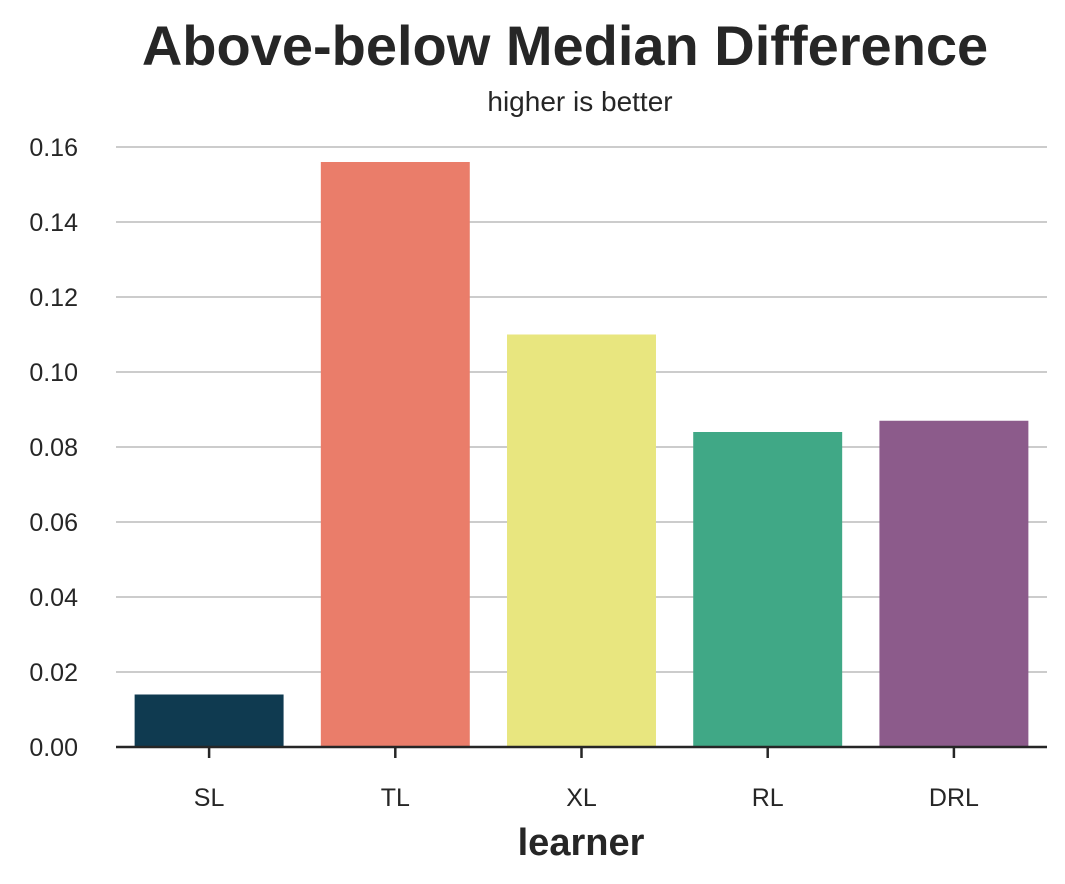  Describe the element at coordinates (53, 748) in the screenshot. I see `y-tick-label: 0.00` at that location.